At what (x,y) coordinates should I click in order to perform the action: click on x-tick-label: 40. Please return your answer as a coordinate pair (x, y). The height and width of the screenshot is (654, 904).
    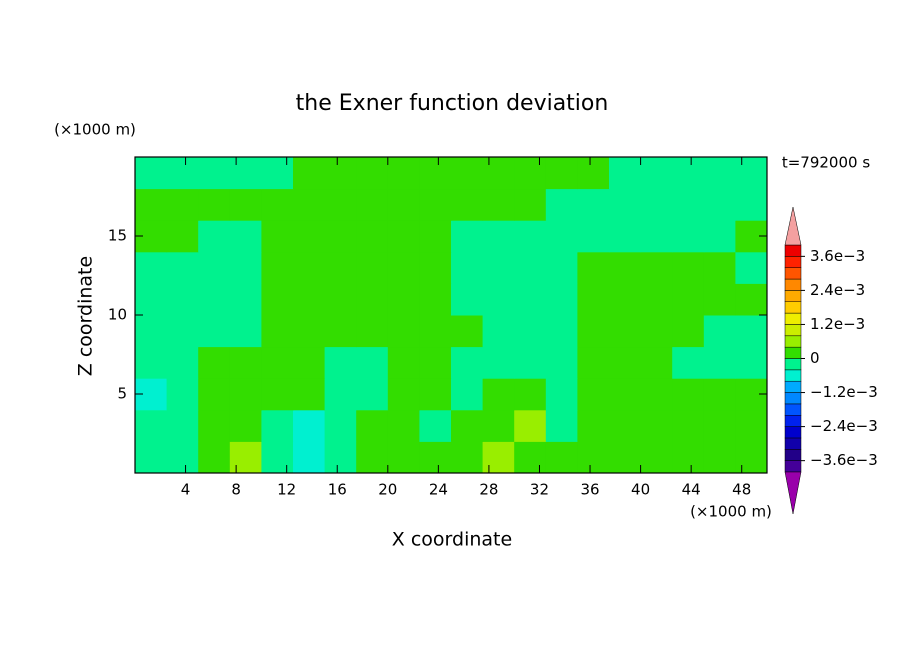
    Looking at the image, I should click on (640, 490).